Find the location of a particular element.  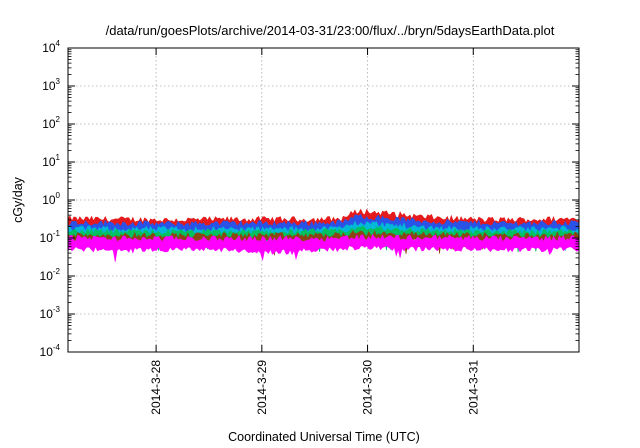

y-tick-exponent: -1 is located at coordinates (57, 233).